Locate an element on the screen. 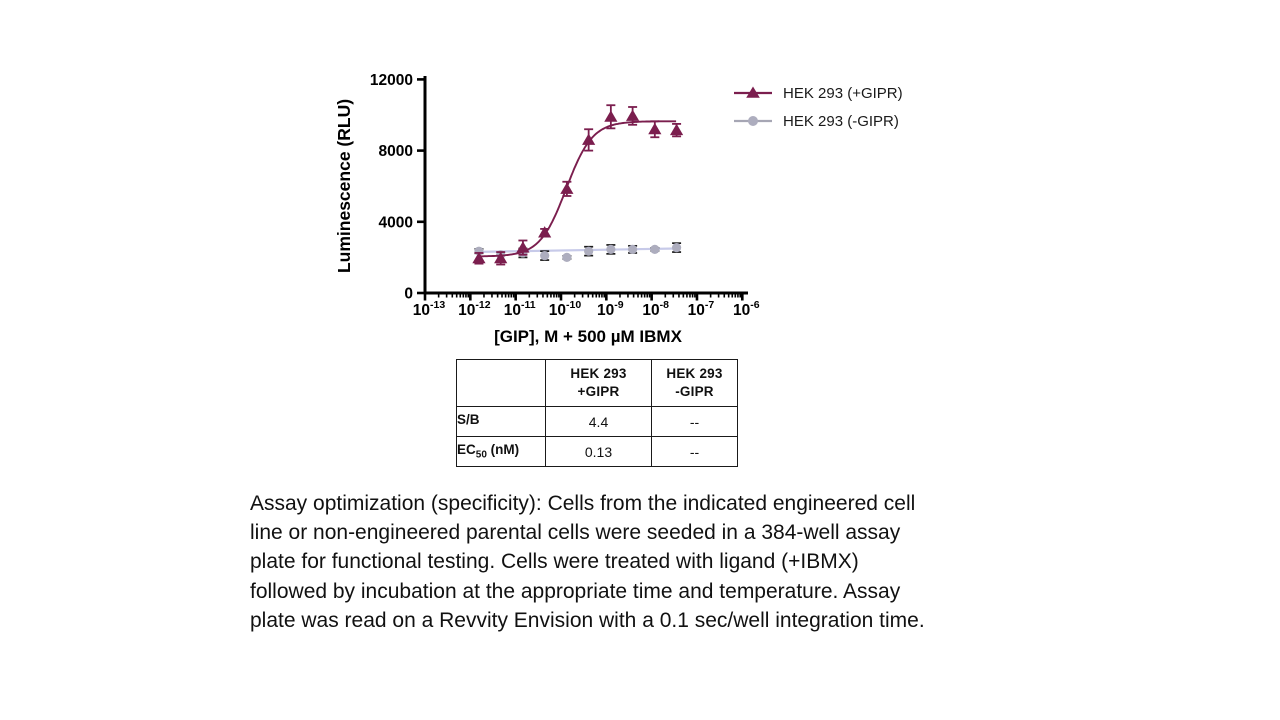  axes is located at coordinates (582, 188).